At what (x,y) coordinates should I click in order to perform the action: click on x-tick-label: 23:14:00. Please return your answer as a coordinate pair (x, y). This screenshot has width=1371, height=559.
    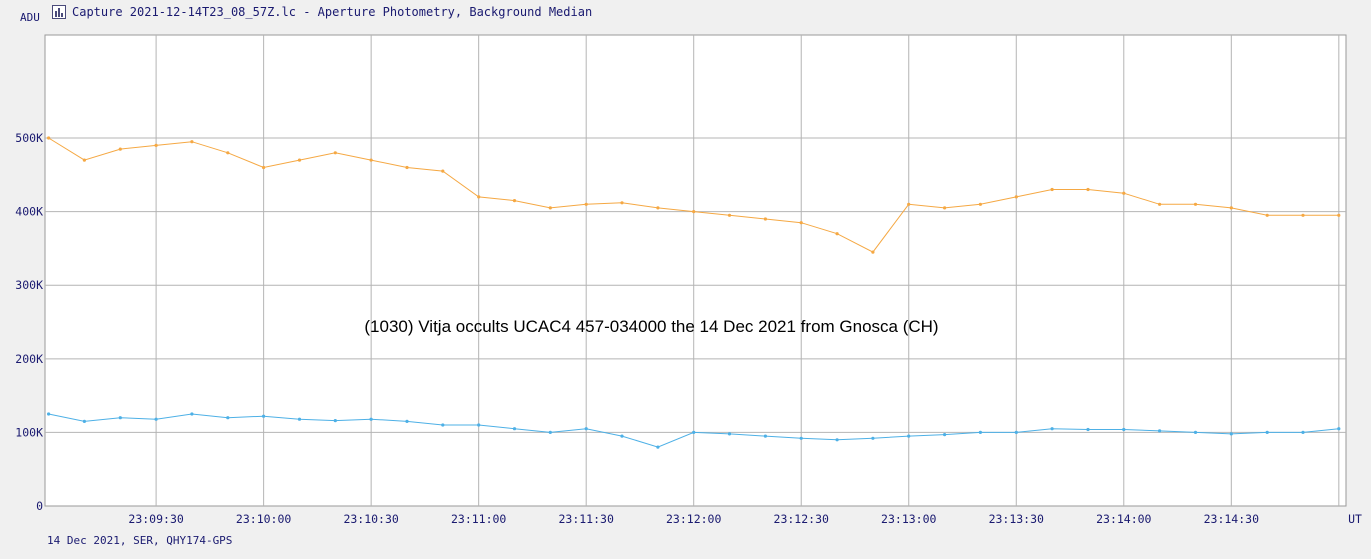
    Looking at the image, I should click on (1123, 519).